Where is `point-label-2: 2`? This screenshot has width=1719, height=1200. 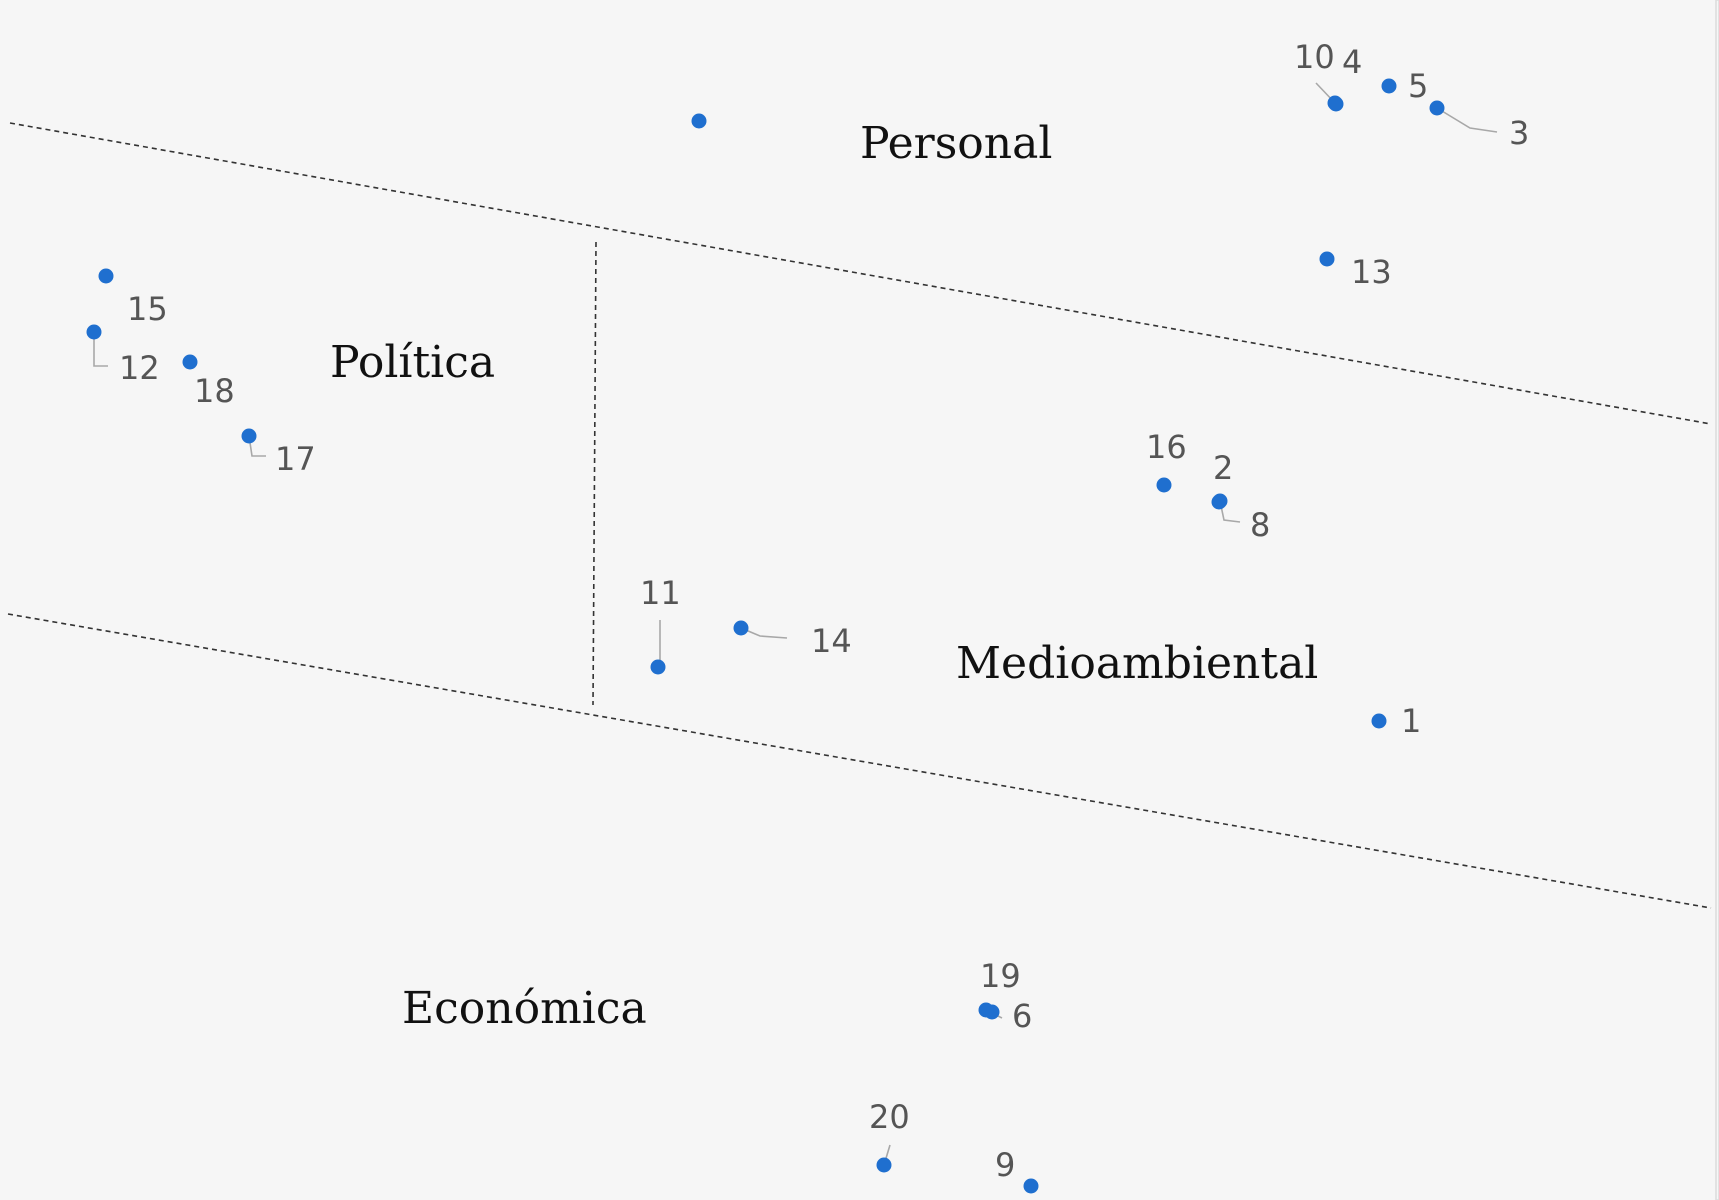 point-label-2: 2 is located at coordinates (1223, 468).